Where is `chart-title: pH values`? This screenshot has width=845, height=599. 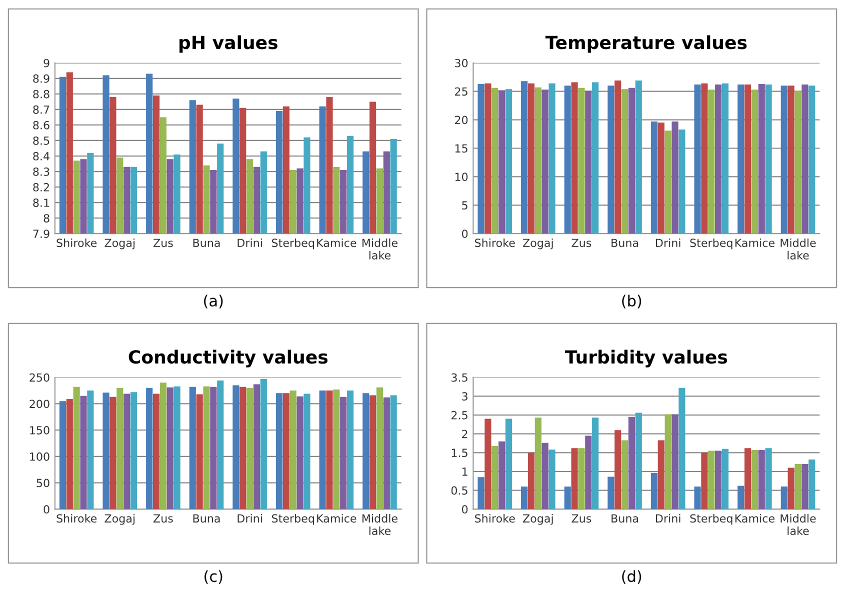 chart-title: pH values is located at coordinates (229, 44).